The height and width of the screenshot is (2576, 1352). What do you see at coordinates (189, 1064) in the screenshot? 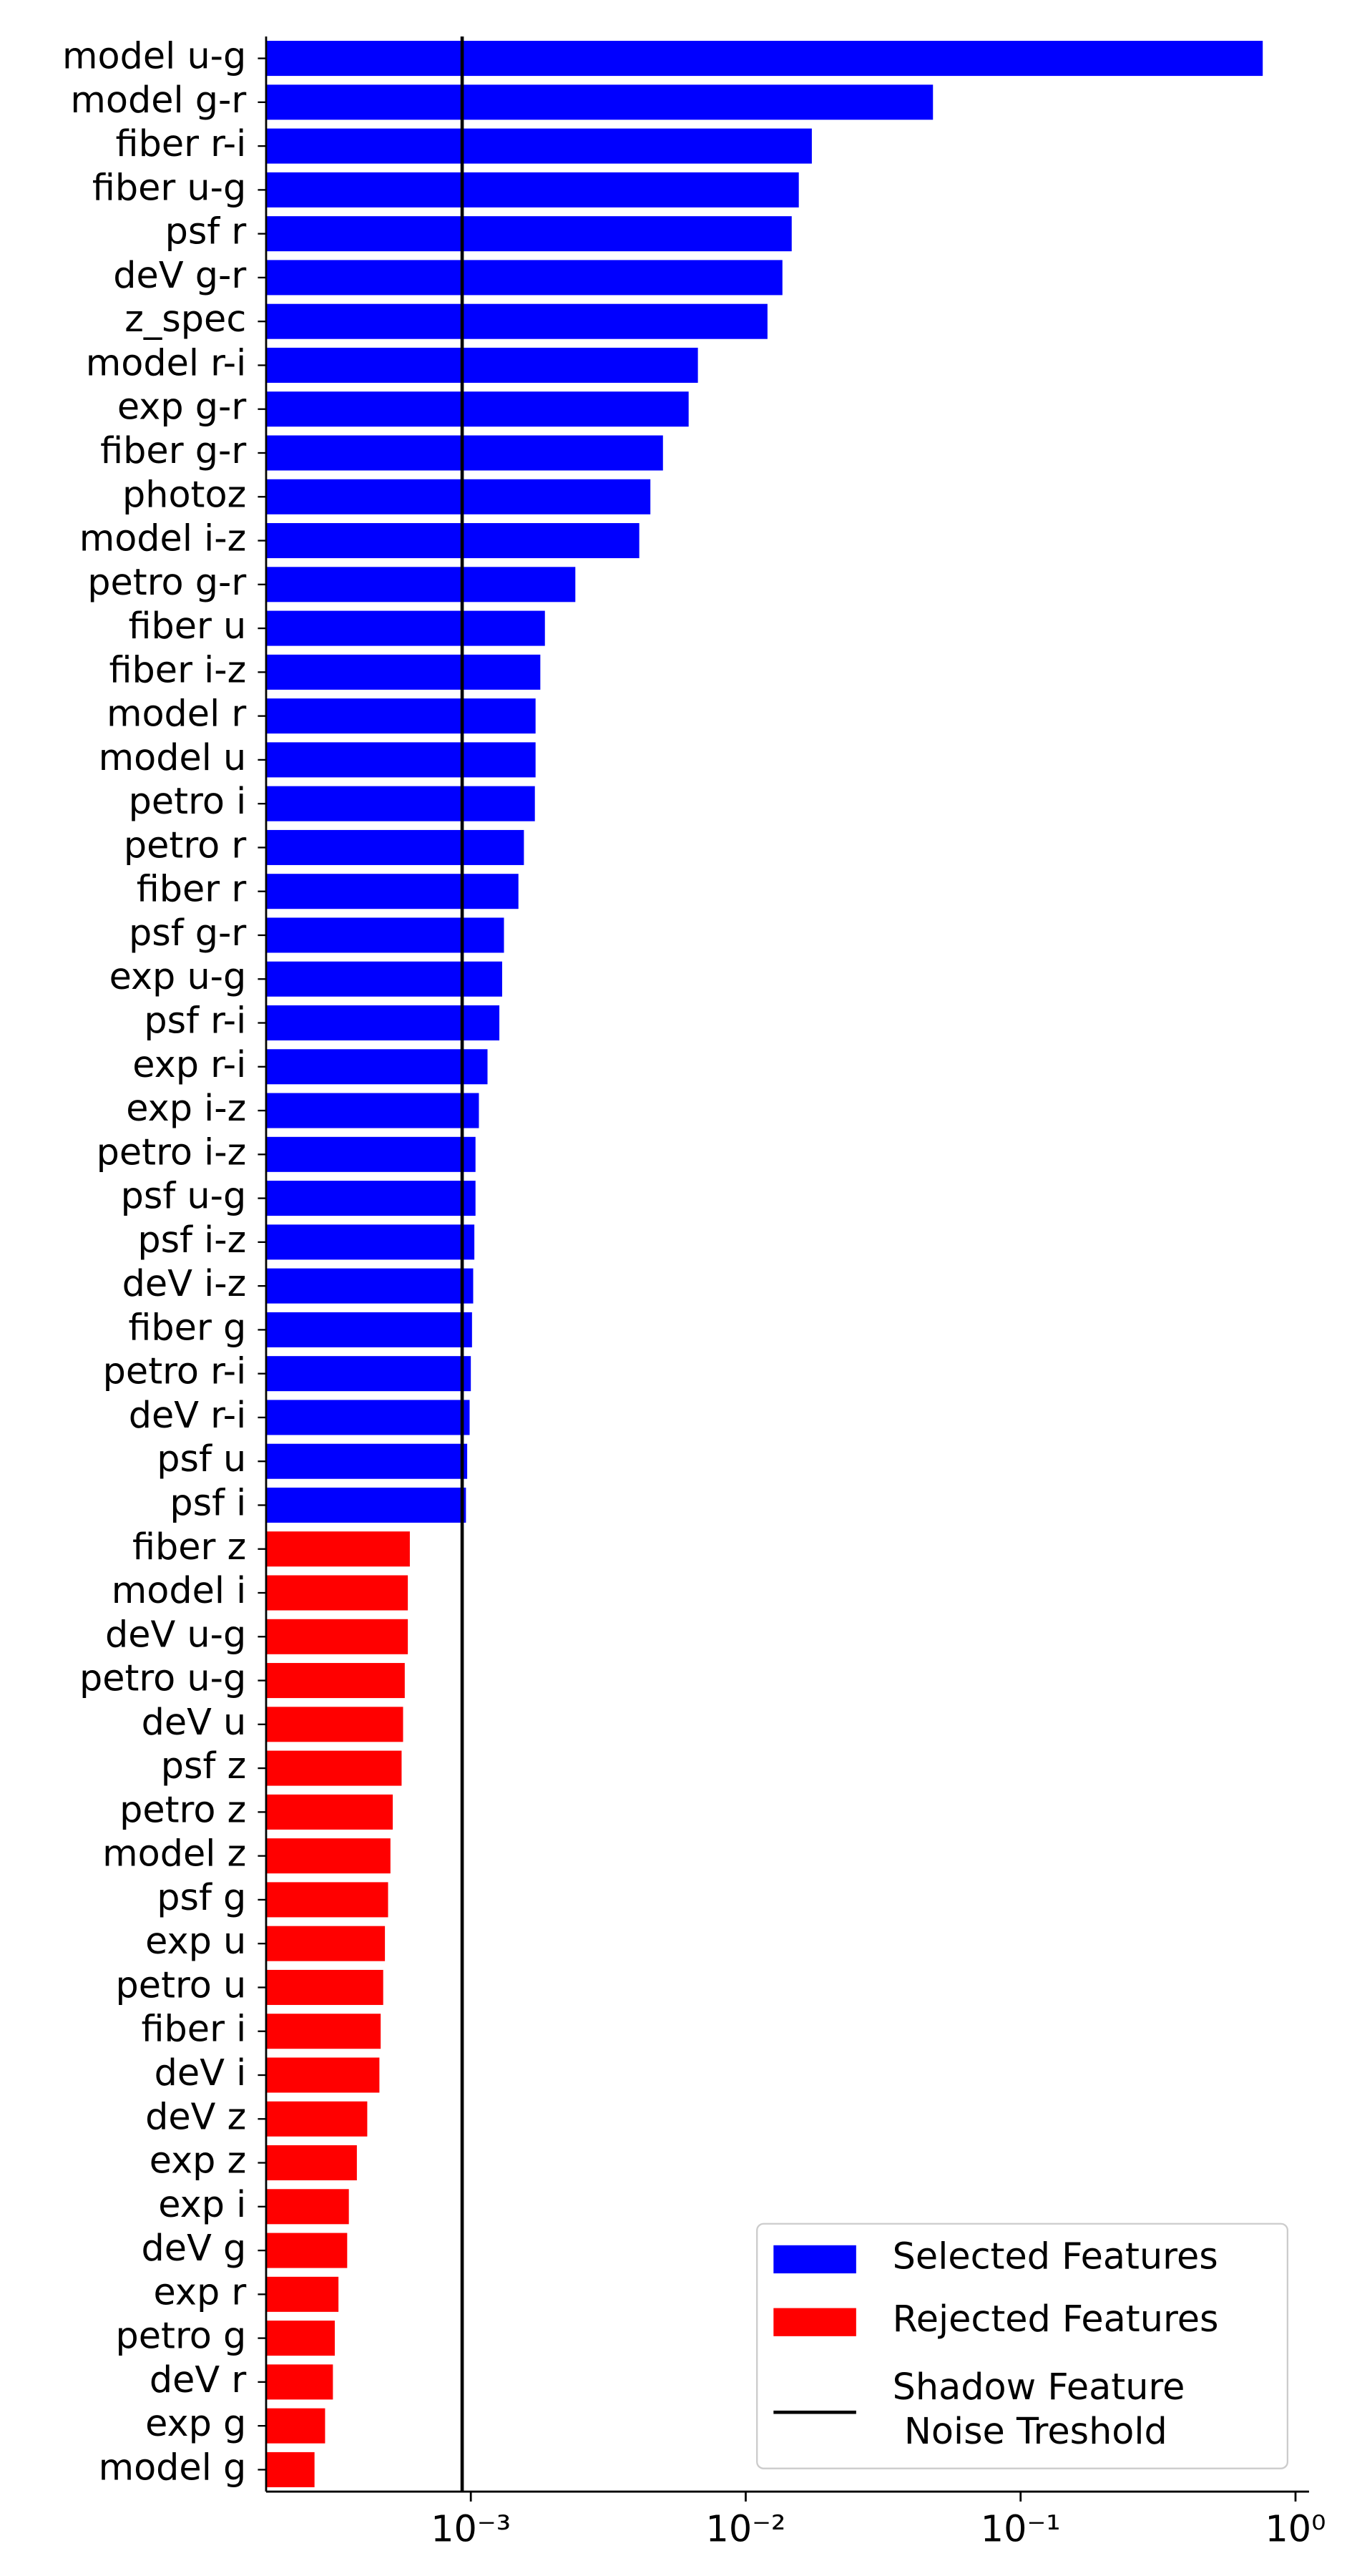
I see `y-tick-label: exp r-i` at bounding box center [189, 1064].